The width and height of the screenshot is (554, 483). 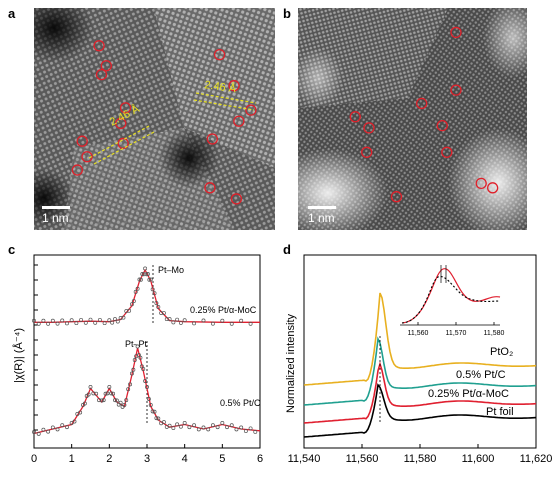 I want to click on panel-letter-a: a, so click(x=12, y=13).